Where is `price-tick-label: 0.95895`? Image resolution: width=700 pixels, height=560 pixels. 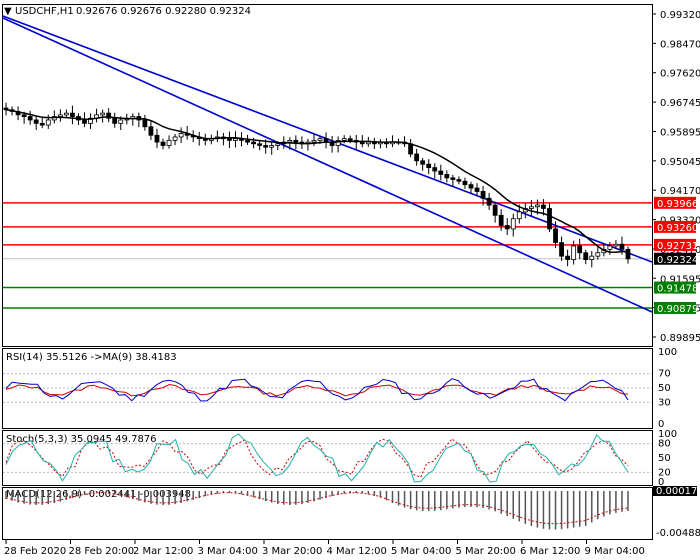
price-tick-label: 0.95895 is located at coordinates (680, 132).